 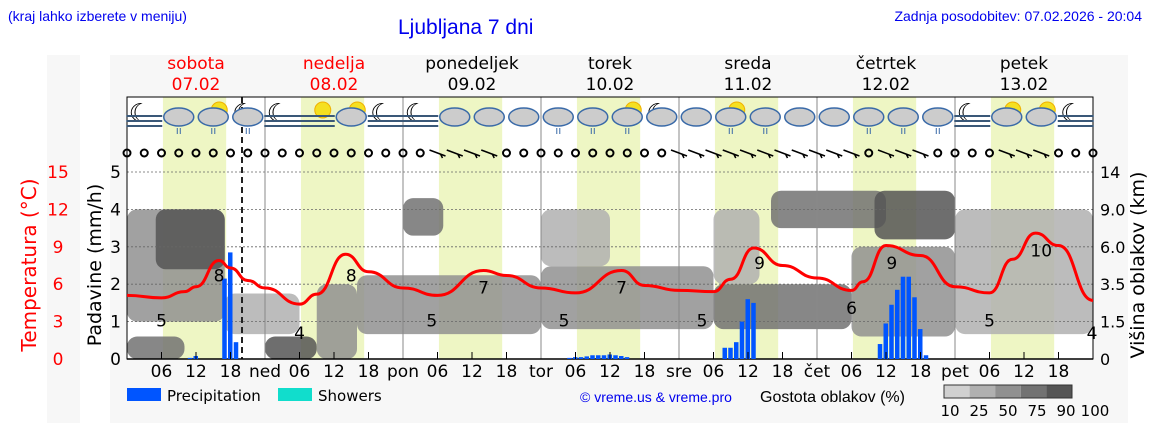 I want to click on day-name: sobota, so click(x=196, y=64).